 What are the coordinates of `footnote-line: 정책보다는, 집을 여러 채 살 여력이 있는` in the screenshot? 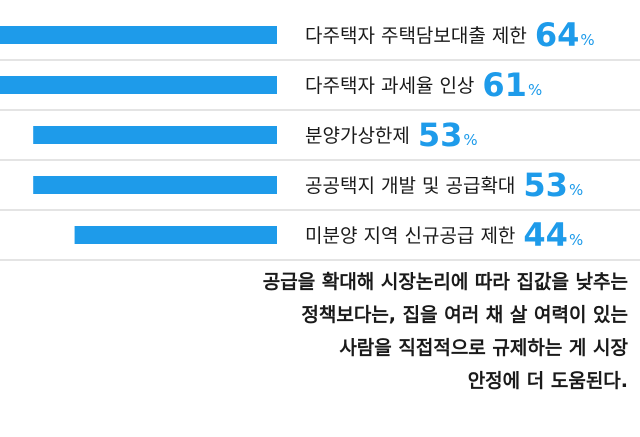 It's located at (464, 315).